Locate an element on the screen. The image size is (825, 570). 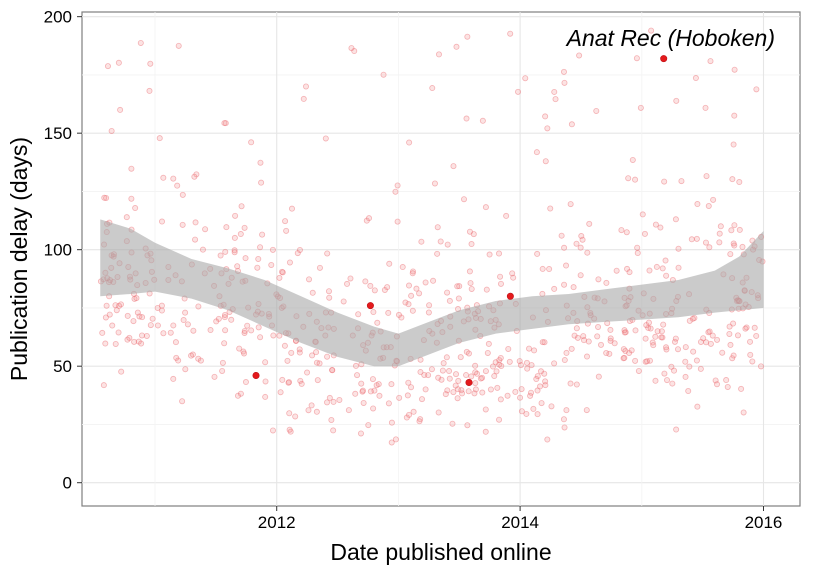
x-tick-label: 2016 is located at coordinates (764, 522).